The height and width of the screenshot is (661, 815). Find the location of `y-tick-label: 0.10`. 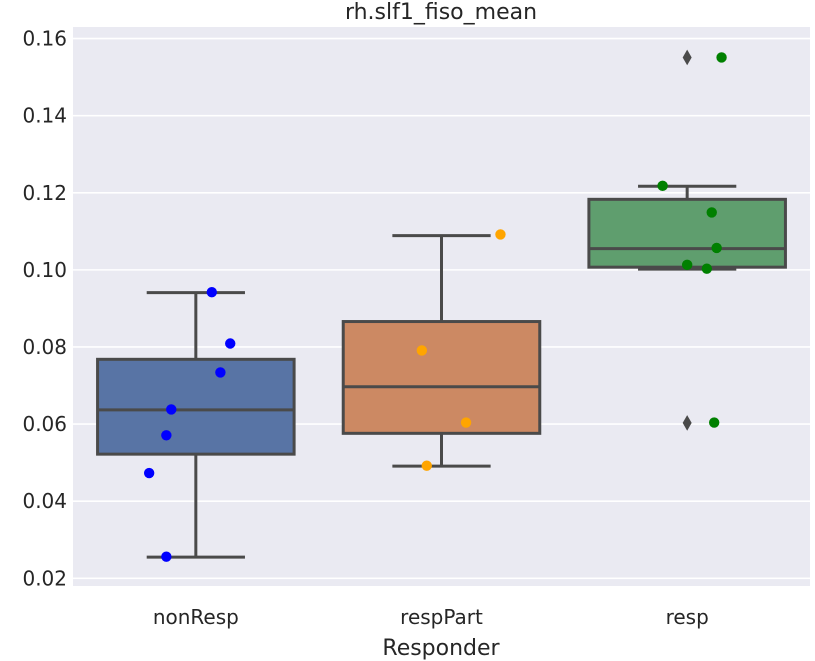

y-tick-label: 0.10 is located at coordinates (44, 270).